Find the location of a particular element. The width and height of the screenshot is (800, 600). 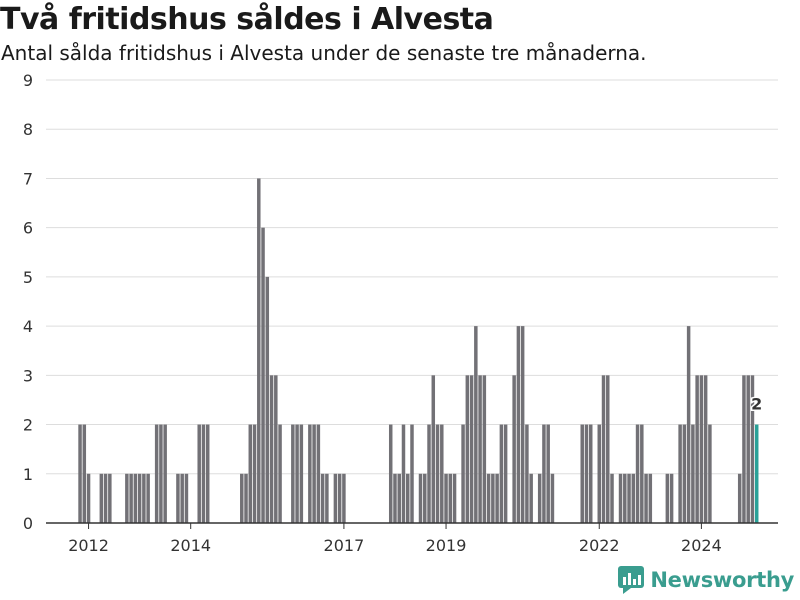

y-tick-label: 3 is located at coordinates (28, 375).